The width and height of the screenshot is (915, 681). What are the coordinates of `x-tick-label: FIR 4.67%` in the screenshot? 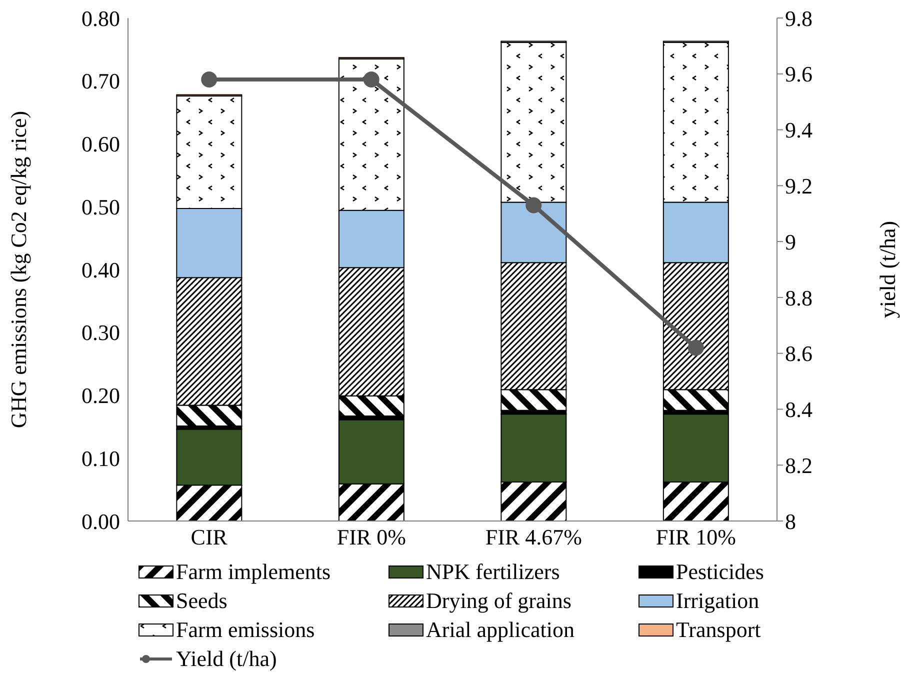 It's located at (533, 537).